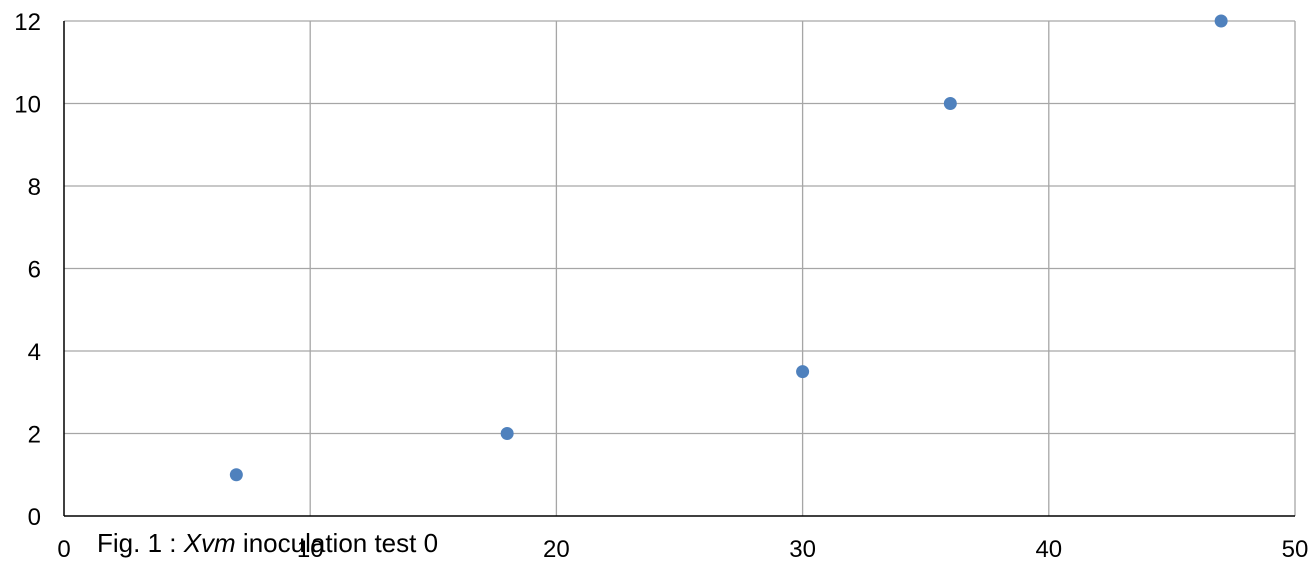  I want to click on y-tick-label: 12, so click(27, 22).